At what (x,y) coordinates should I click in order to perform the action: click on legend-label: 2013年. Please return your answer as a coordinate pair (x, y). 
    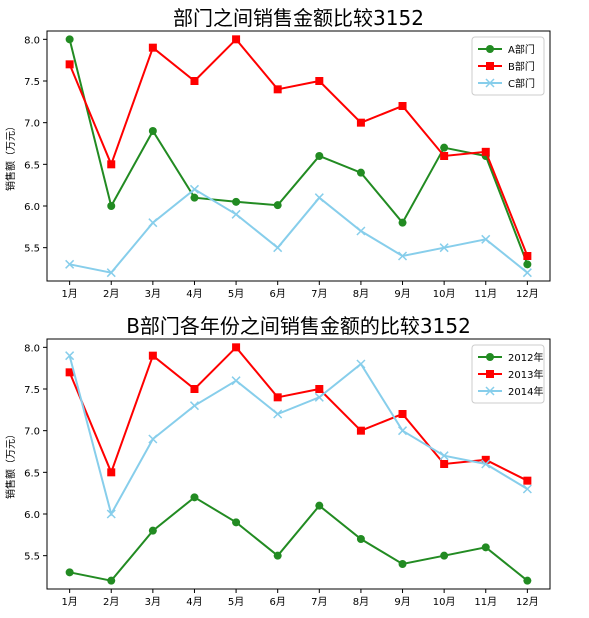
    Looking at the image, I should click on (525, 374).